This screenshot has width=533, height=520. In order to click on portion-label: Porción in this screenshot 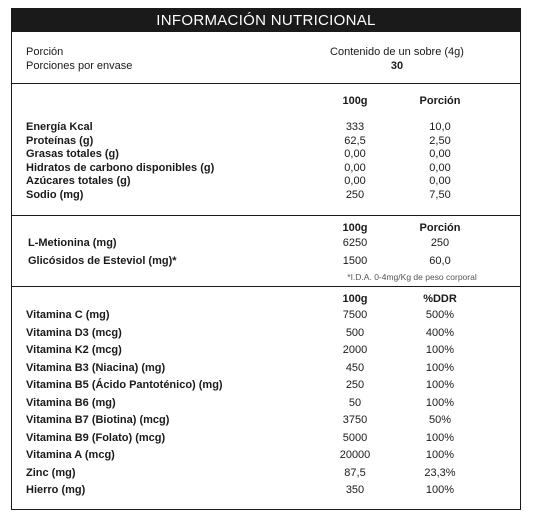, I will do `click(45, 52)`.